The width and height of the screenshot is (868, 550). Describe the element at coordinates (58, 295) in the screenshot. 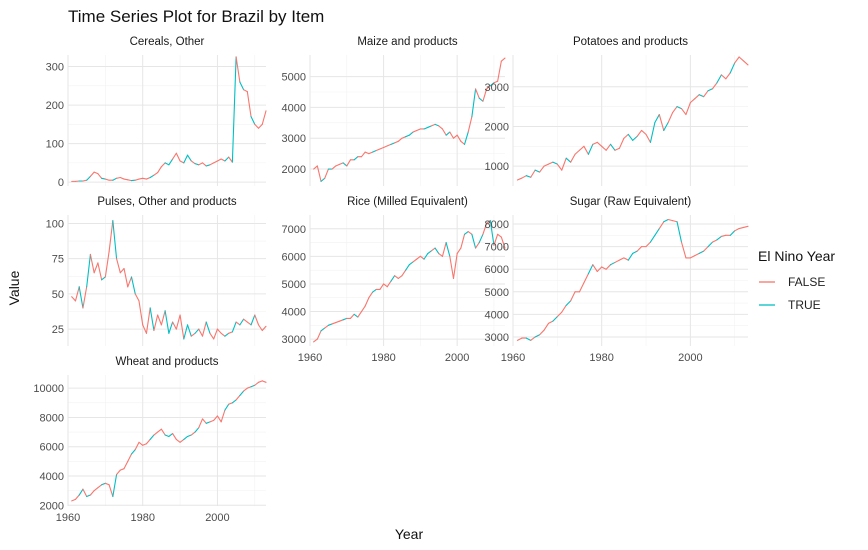

I see `y-tick-label: 50` at that location.